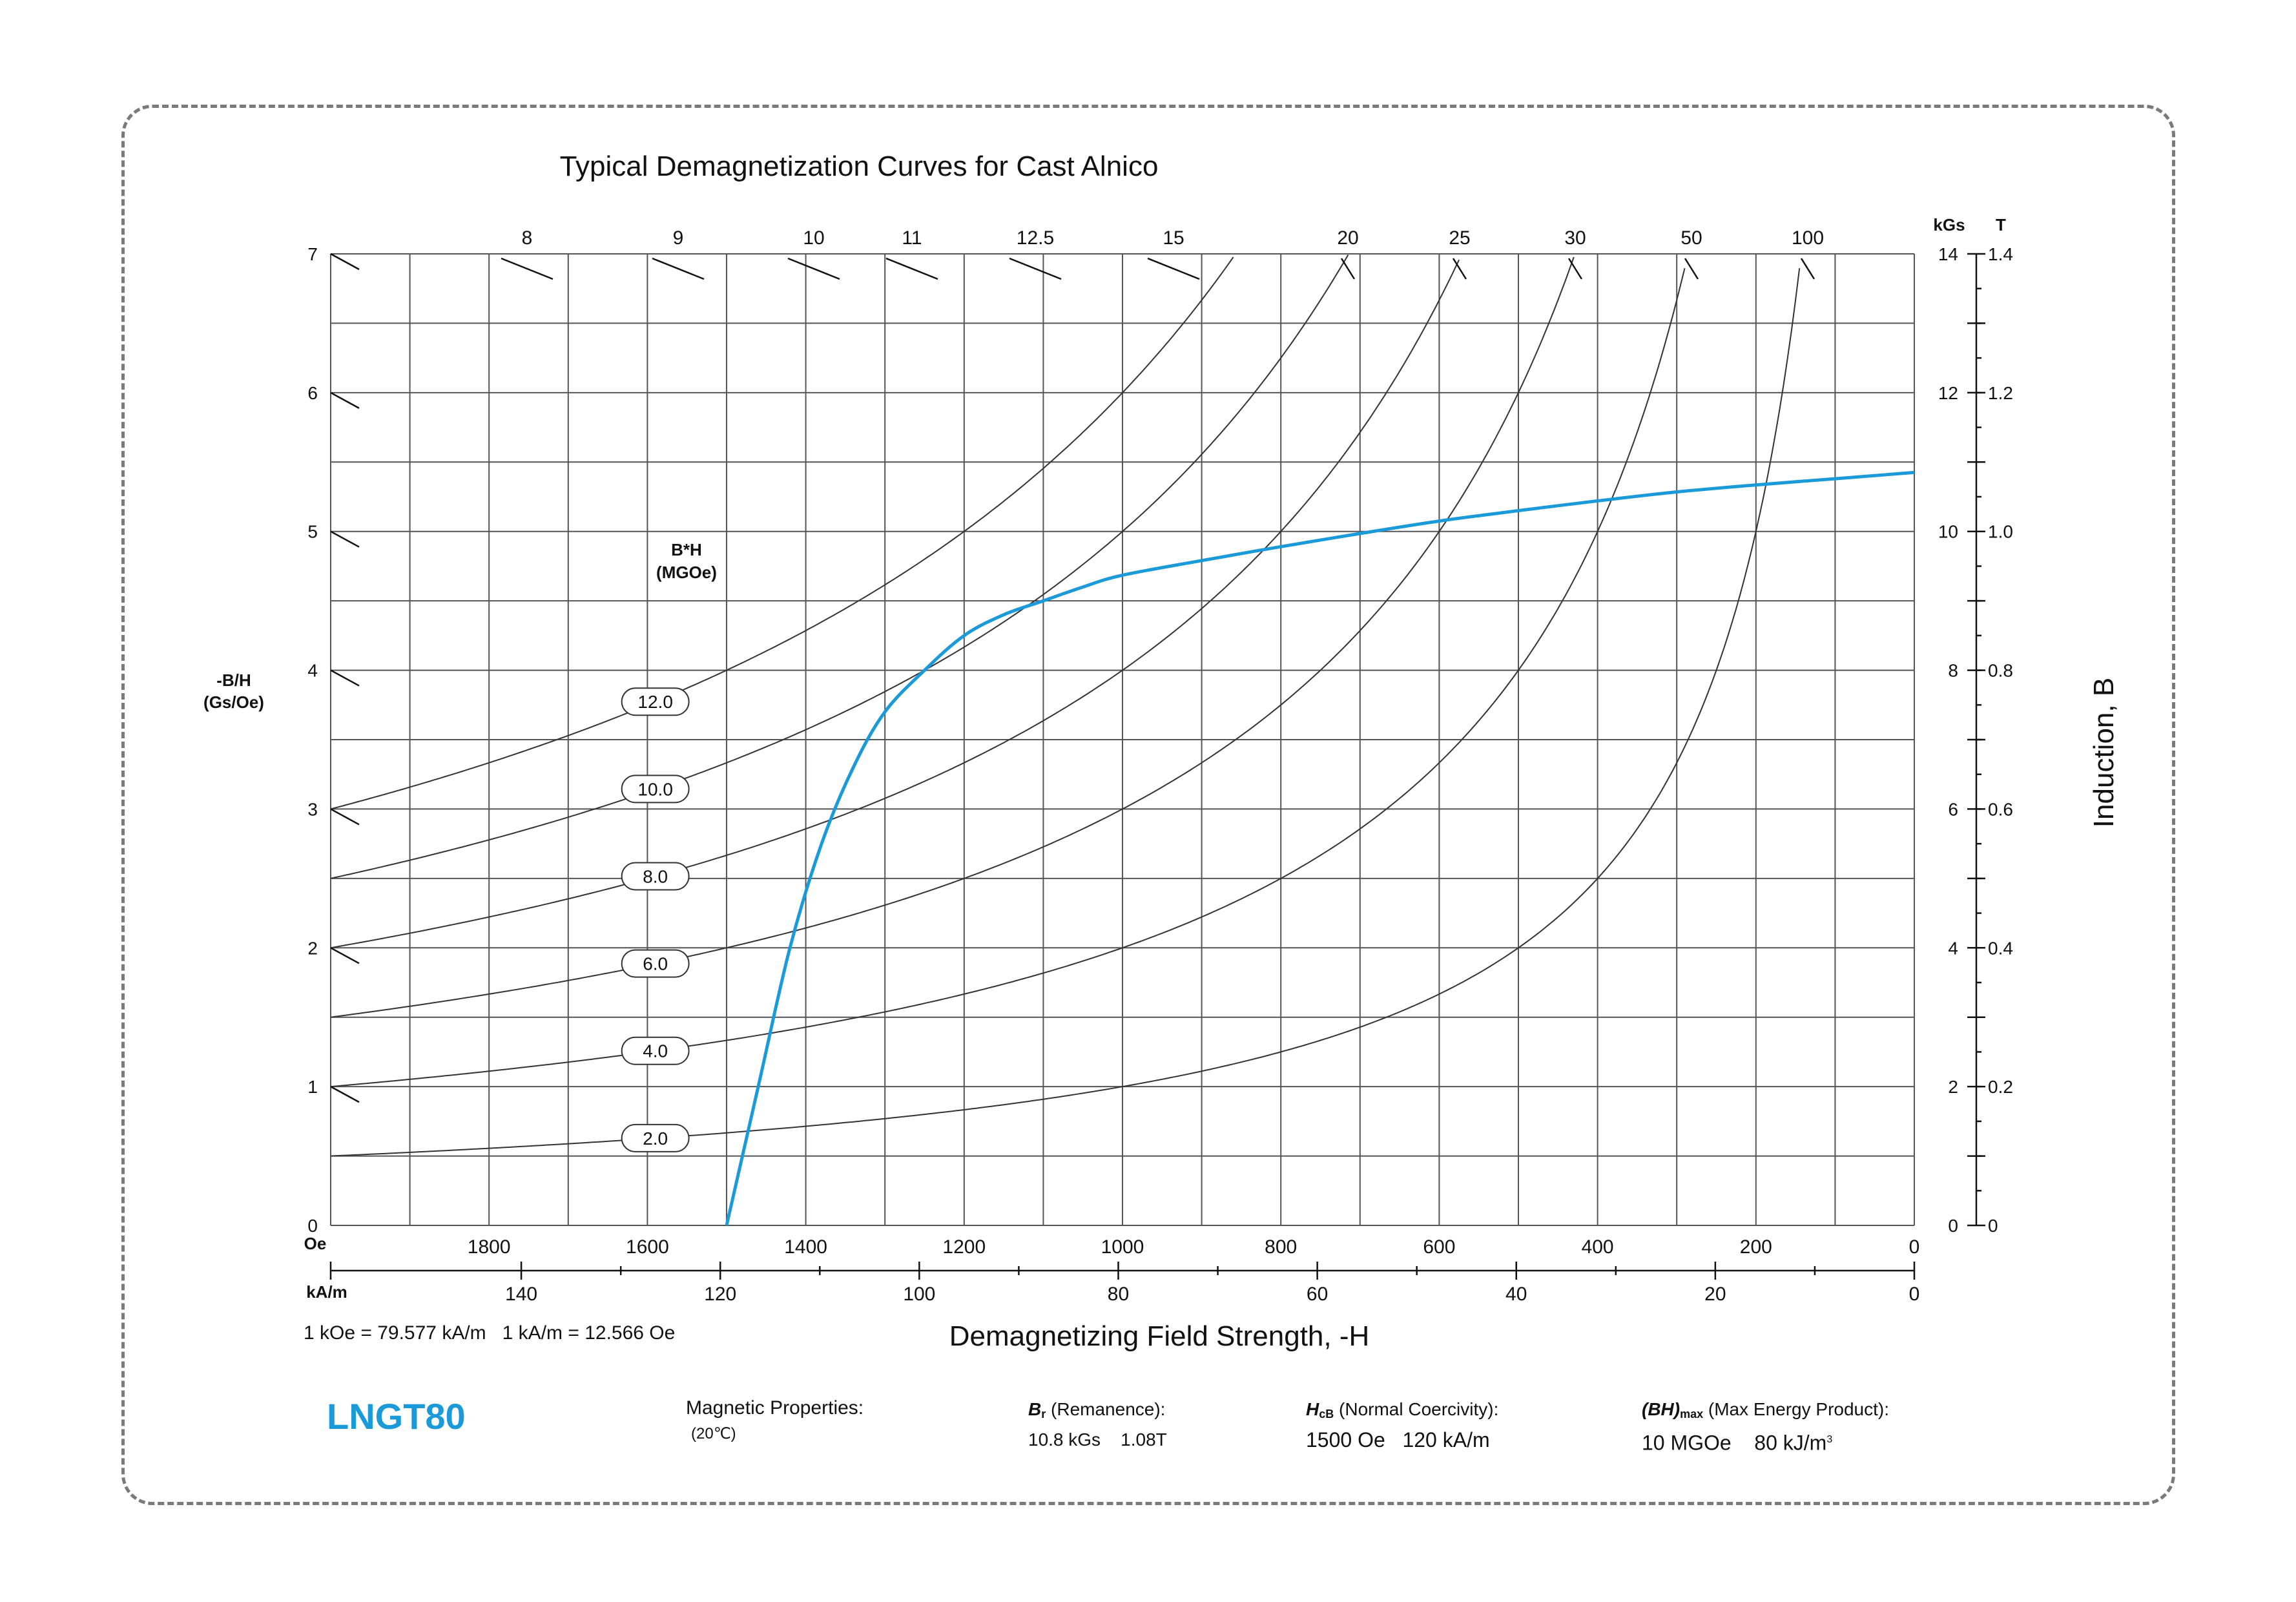 The image size is (2296, 1602). What do you see at coordinates (1416, 1409) in the screenshot?
I see `hcb-label: (Normal Coercivity):` at bounding box center [1416, 1409].